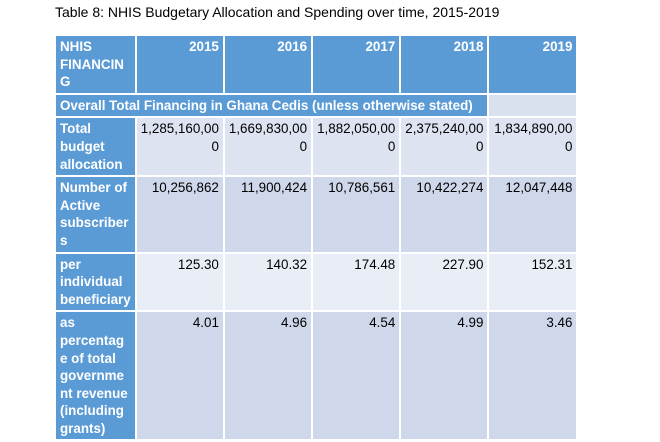  What do you see at coordinates (444, 214) in the screenshot?
I see `table-cell: 10,422,274` at bounding box center [444, 214].